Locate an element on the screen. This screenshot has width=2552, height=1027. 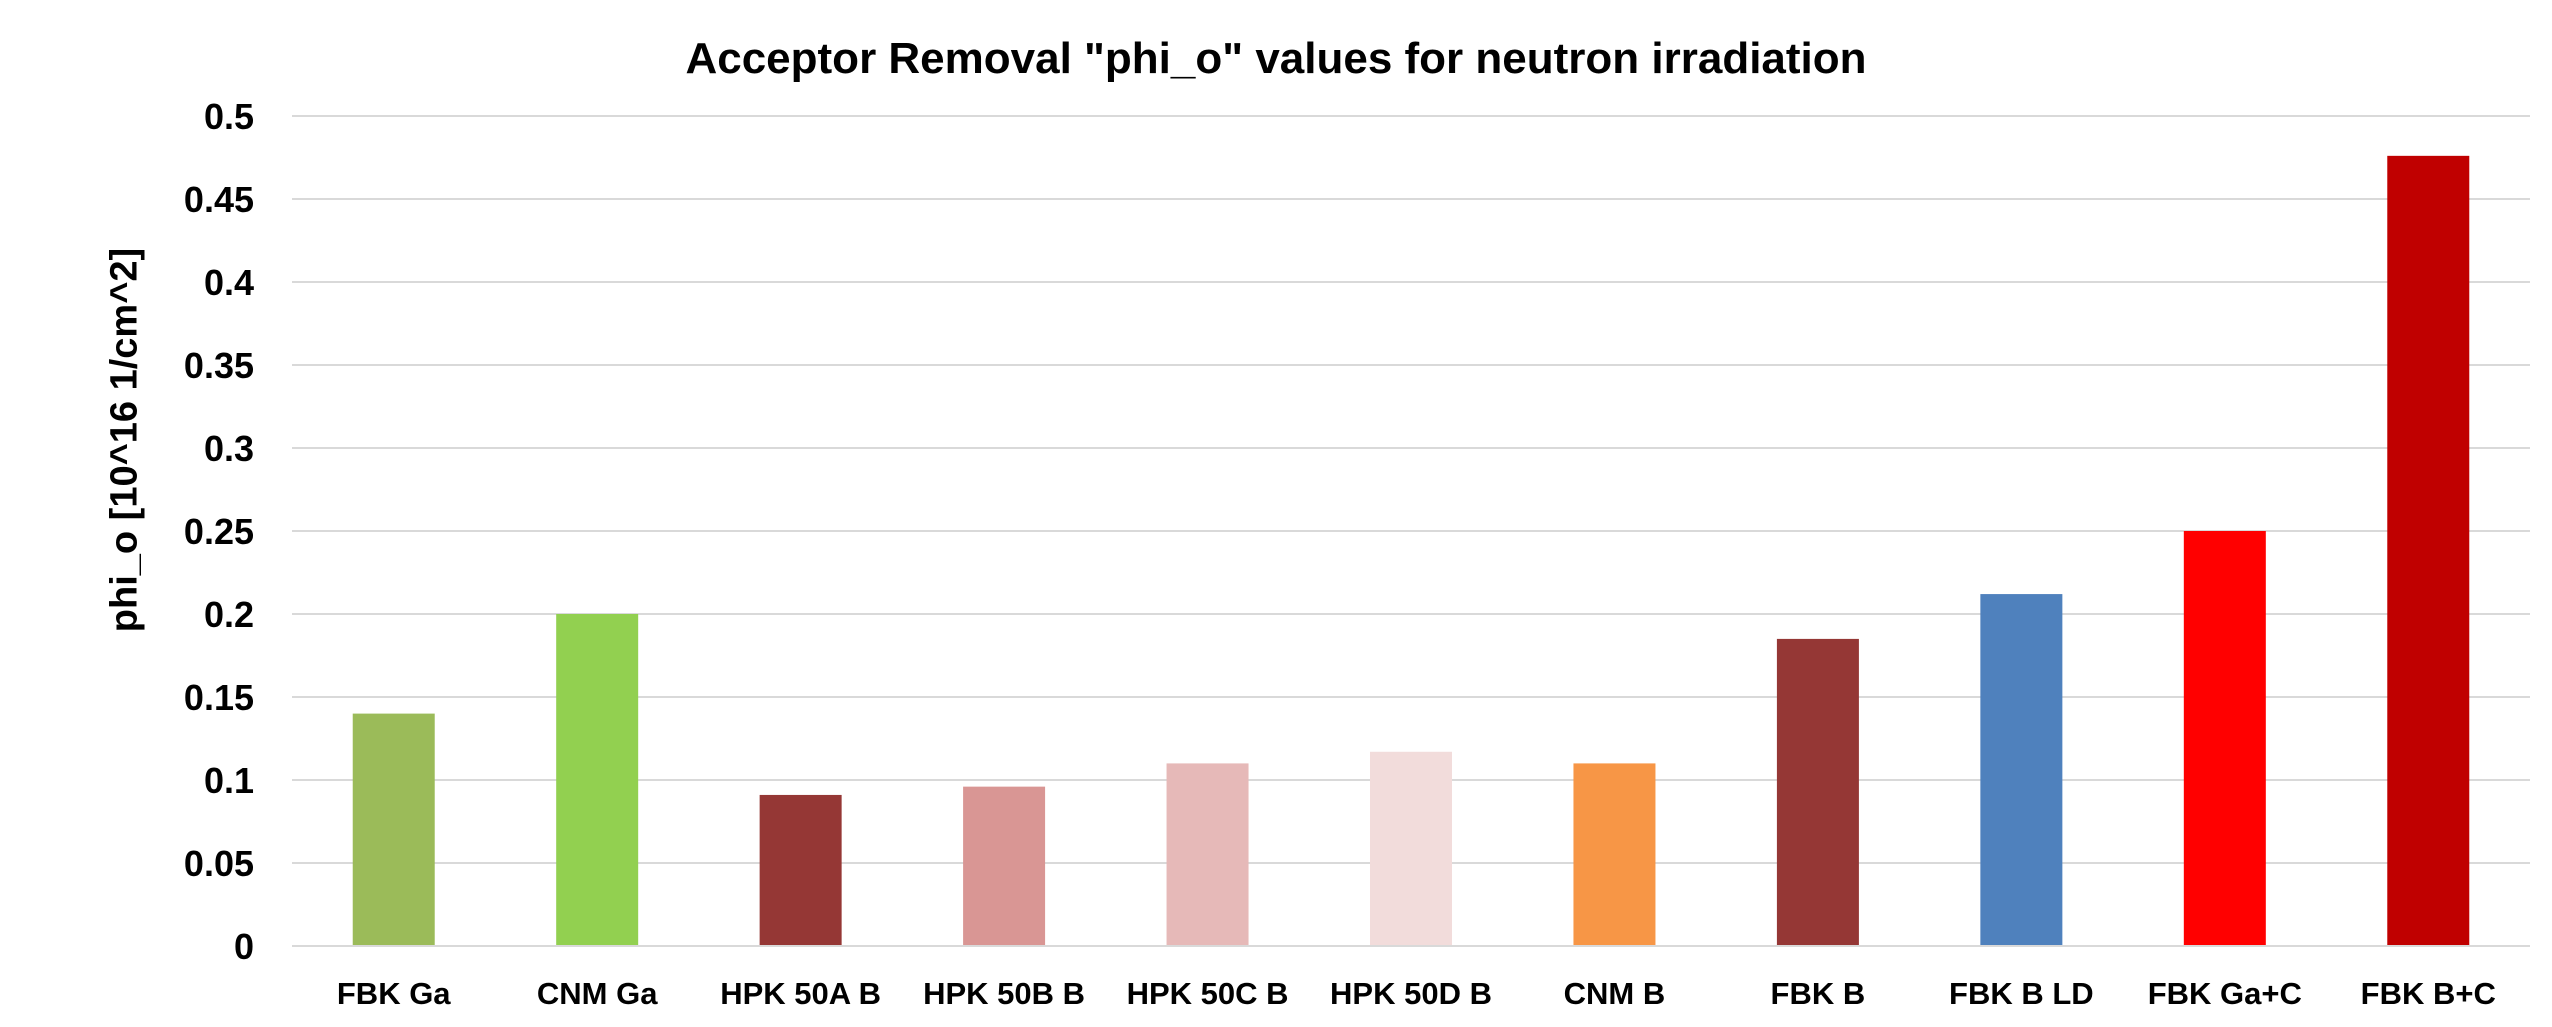
bar-hpk-50a-b is located at coordinates (800, 870).